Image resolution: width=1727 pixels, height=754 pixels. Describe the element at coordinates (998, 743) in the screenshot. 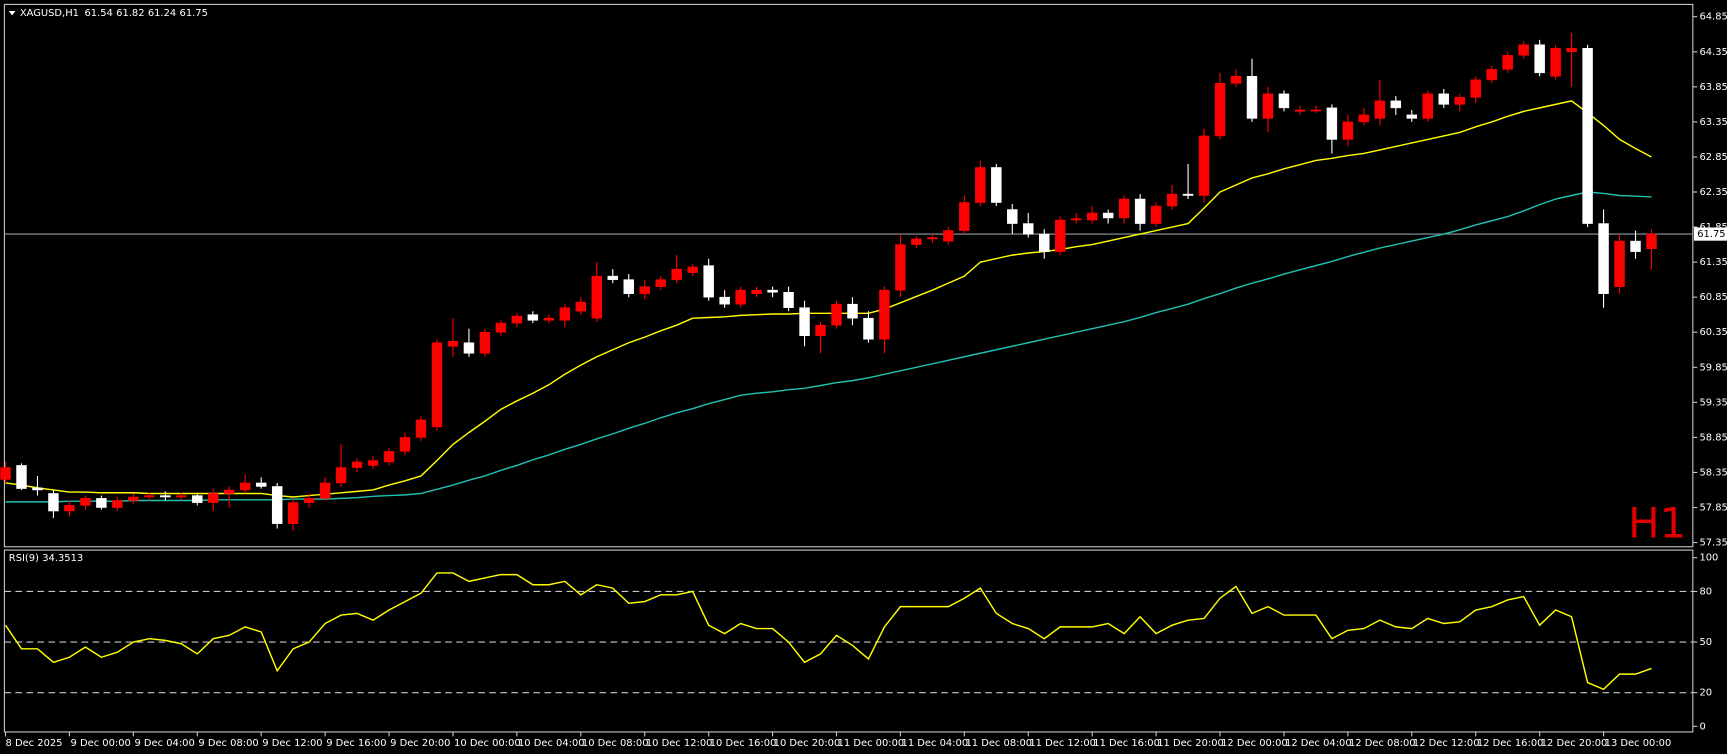

I see `x-tick-label: 11 Dec 08:00` at that location.